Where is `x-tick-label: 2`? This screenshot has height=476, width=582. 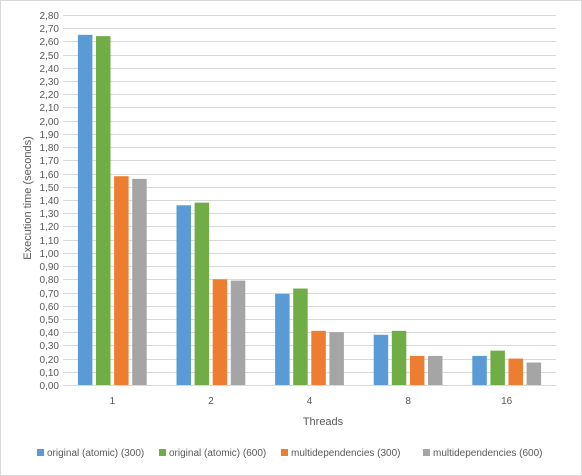 x-tick-label: 2 is located at coordinates (211, 401).